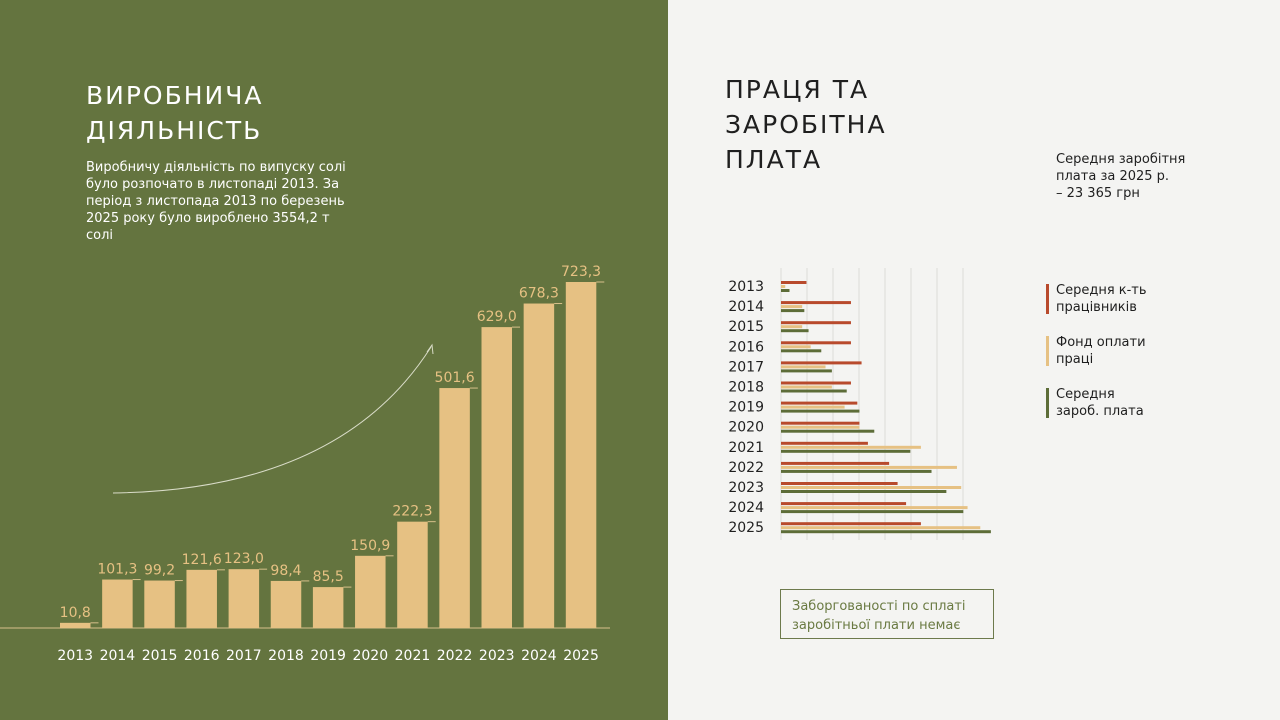 Image resolution: width=1280 pixels, height=720 pixels. Describe the element at coordinates (370, 656) in the screenshot. I see `year-label-2020: 2020` at that location.